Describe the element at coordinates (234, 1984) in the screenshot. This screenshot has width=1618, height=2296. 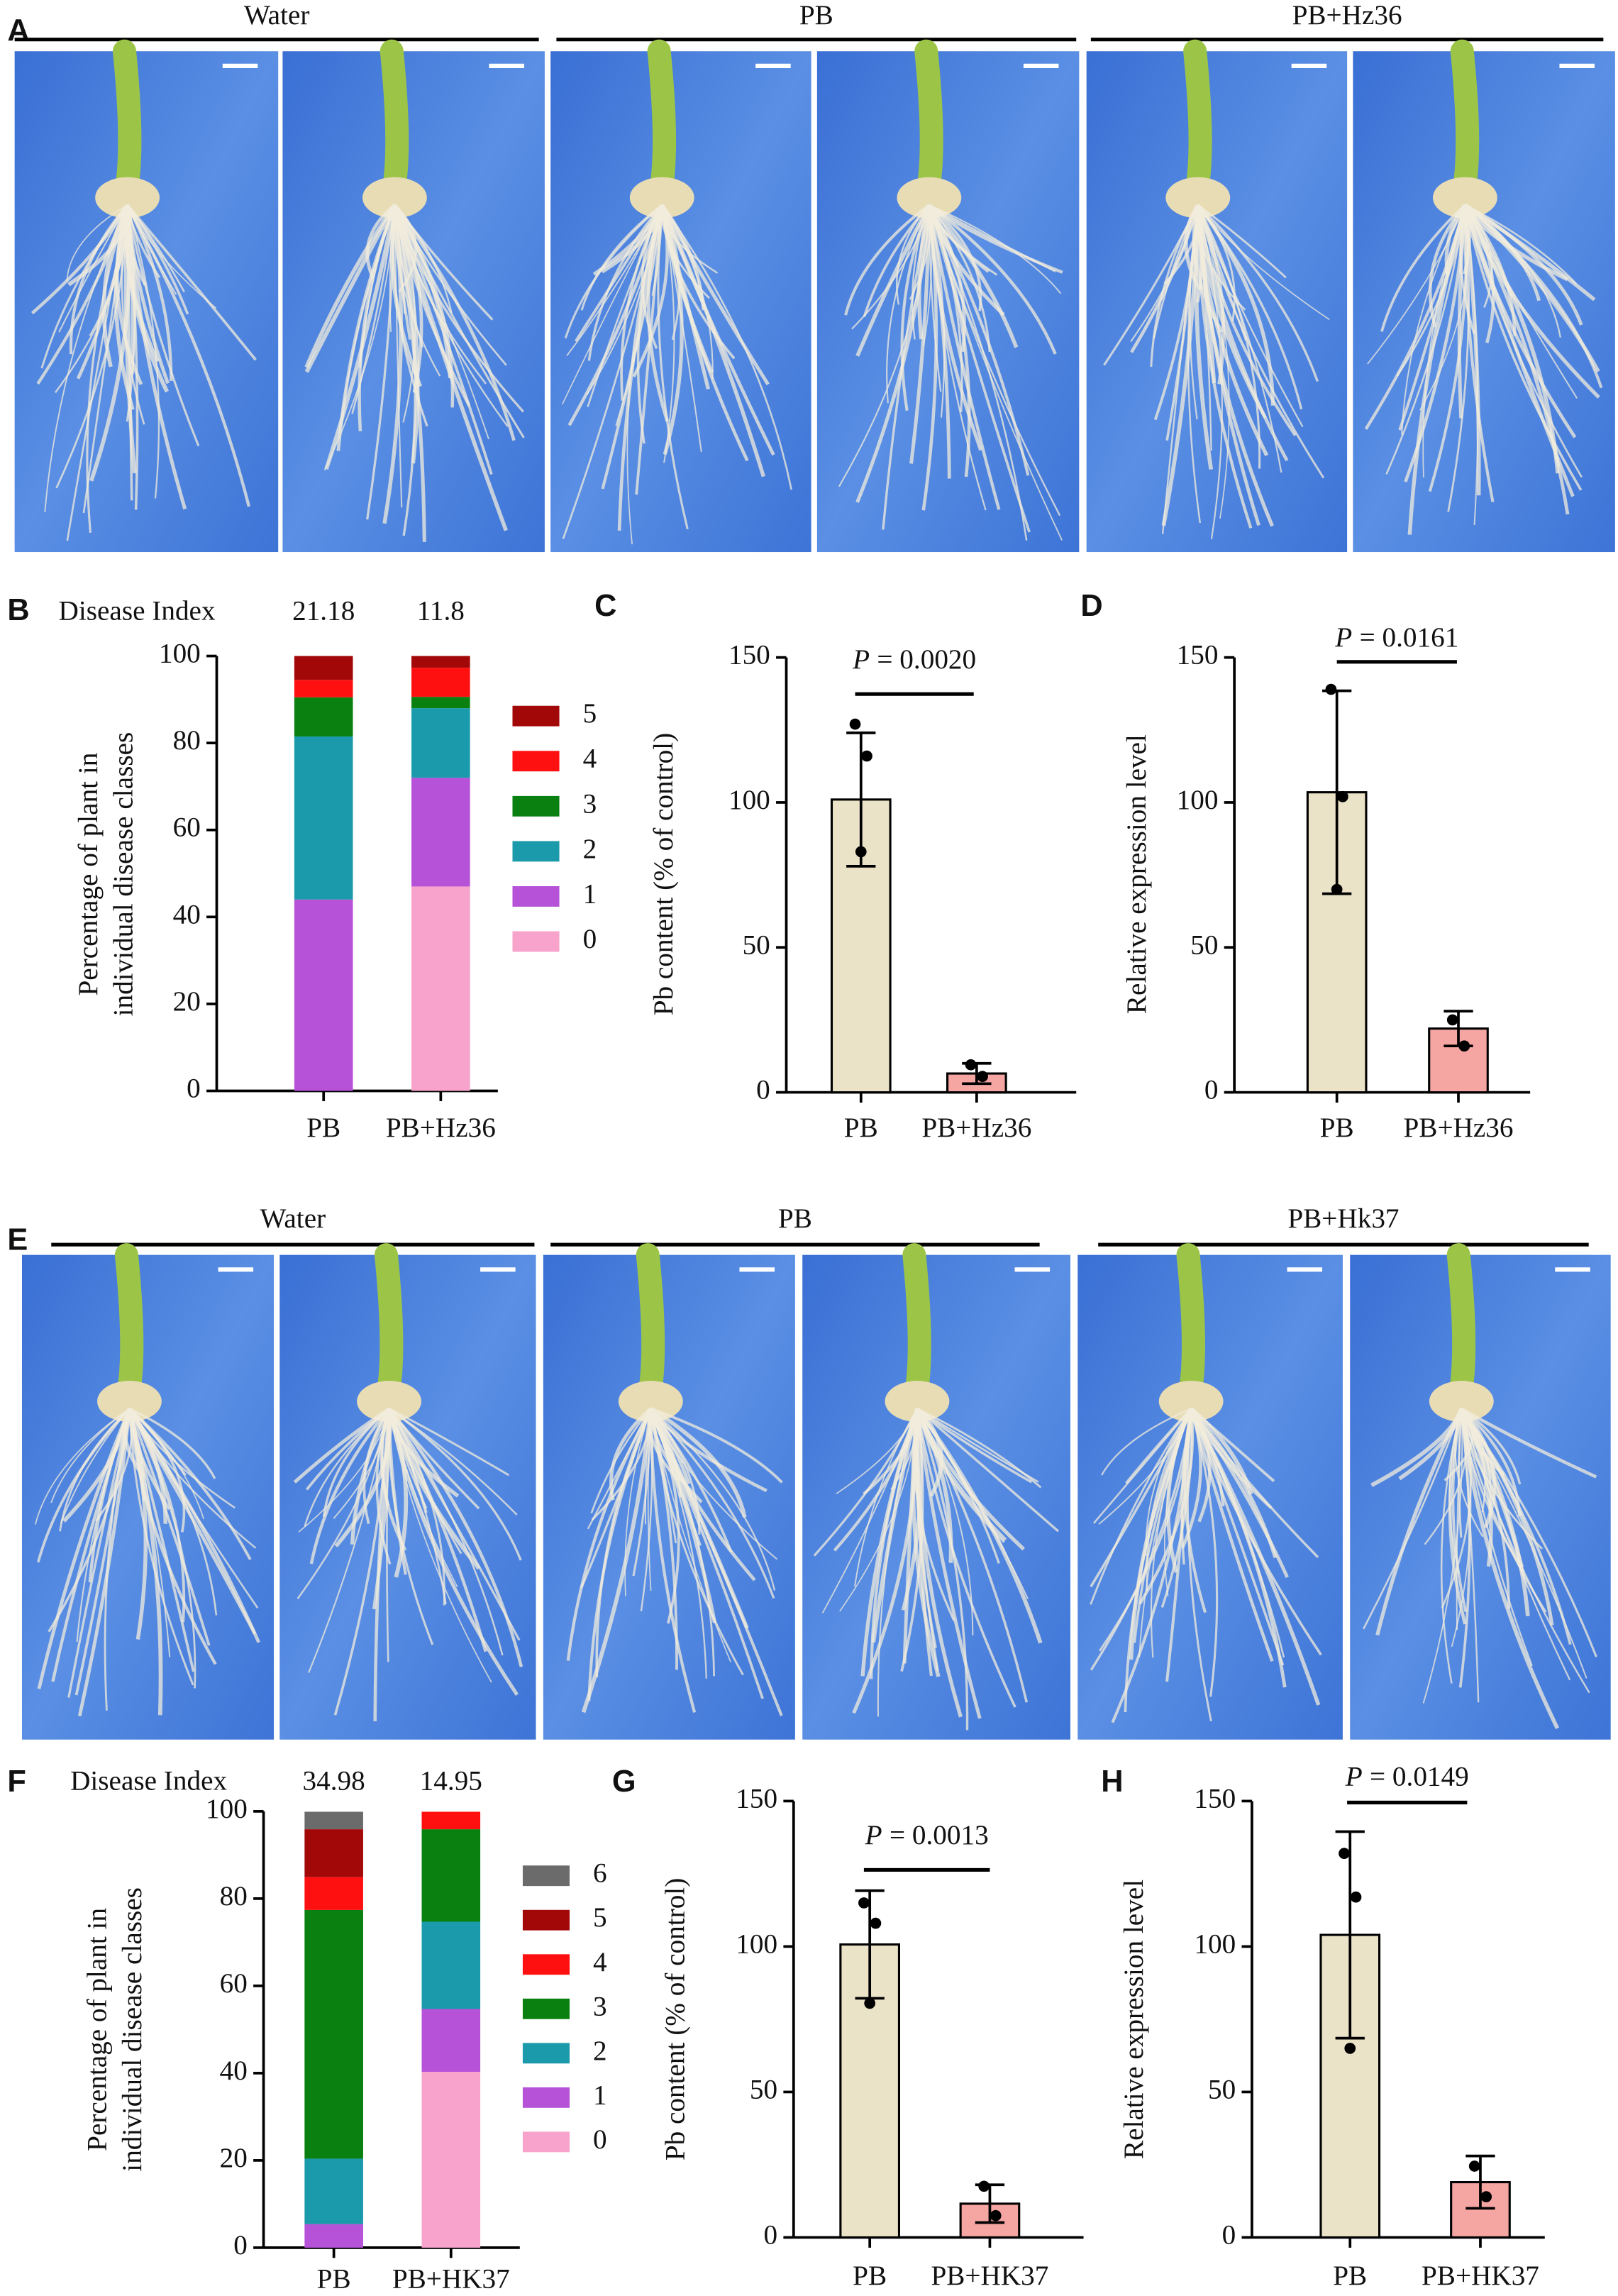
I see `y-tick-label: 60` at that location.